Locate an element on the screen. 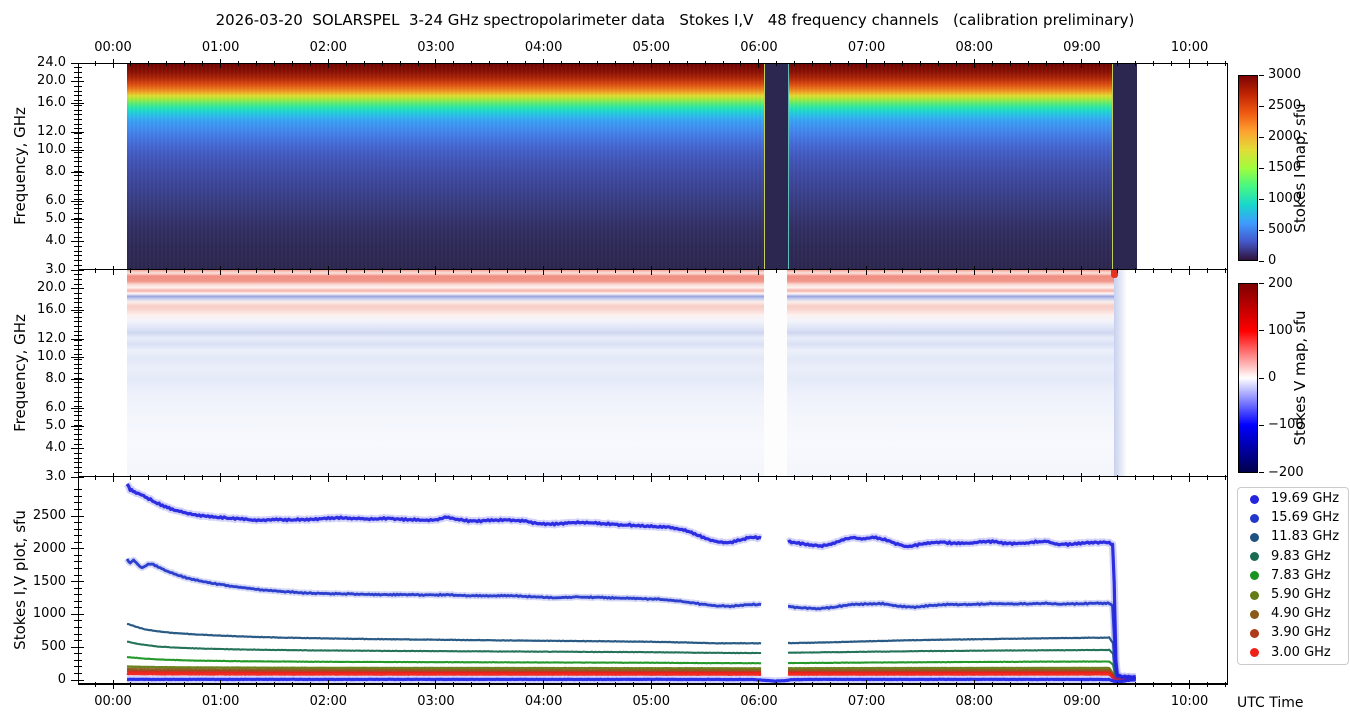  legend-label: 9.83 GHz is located at coordinates (1301, 556).